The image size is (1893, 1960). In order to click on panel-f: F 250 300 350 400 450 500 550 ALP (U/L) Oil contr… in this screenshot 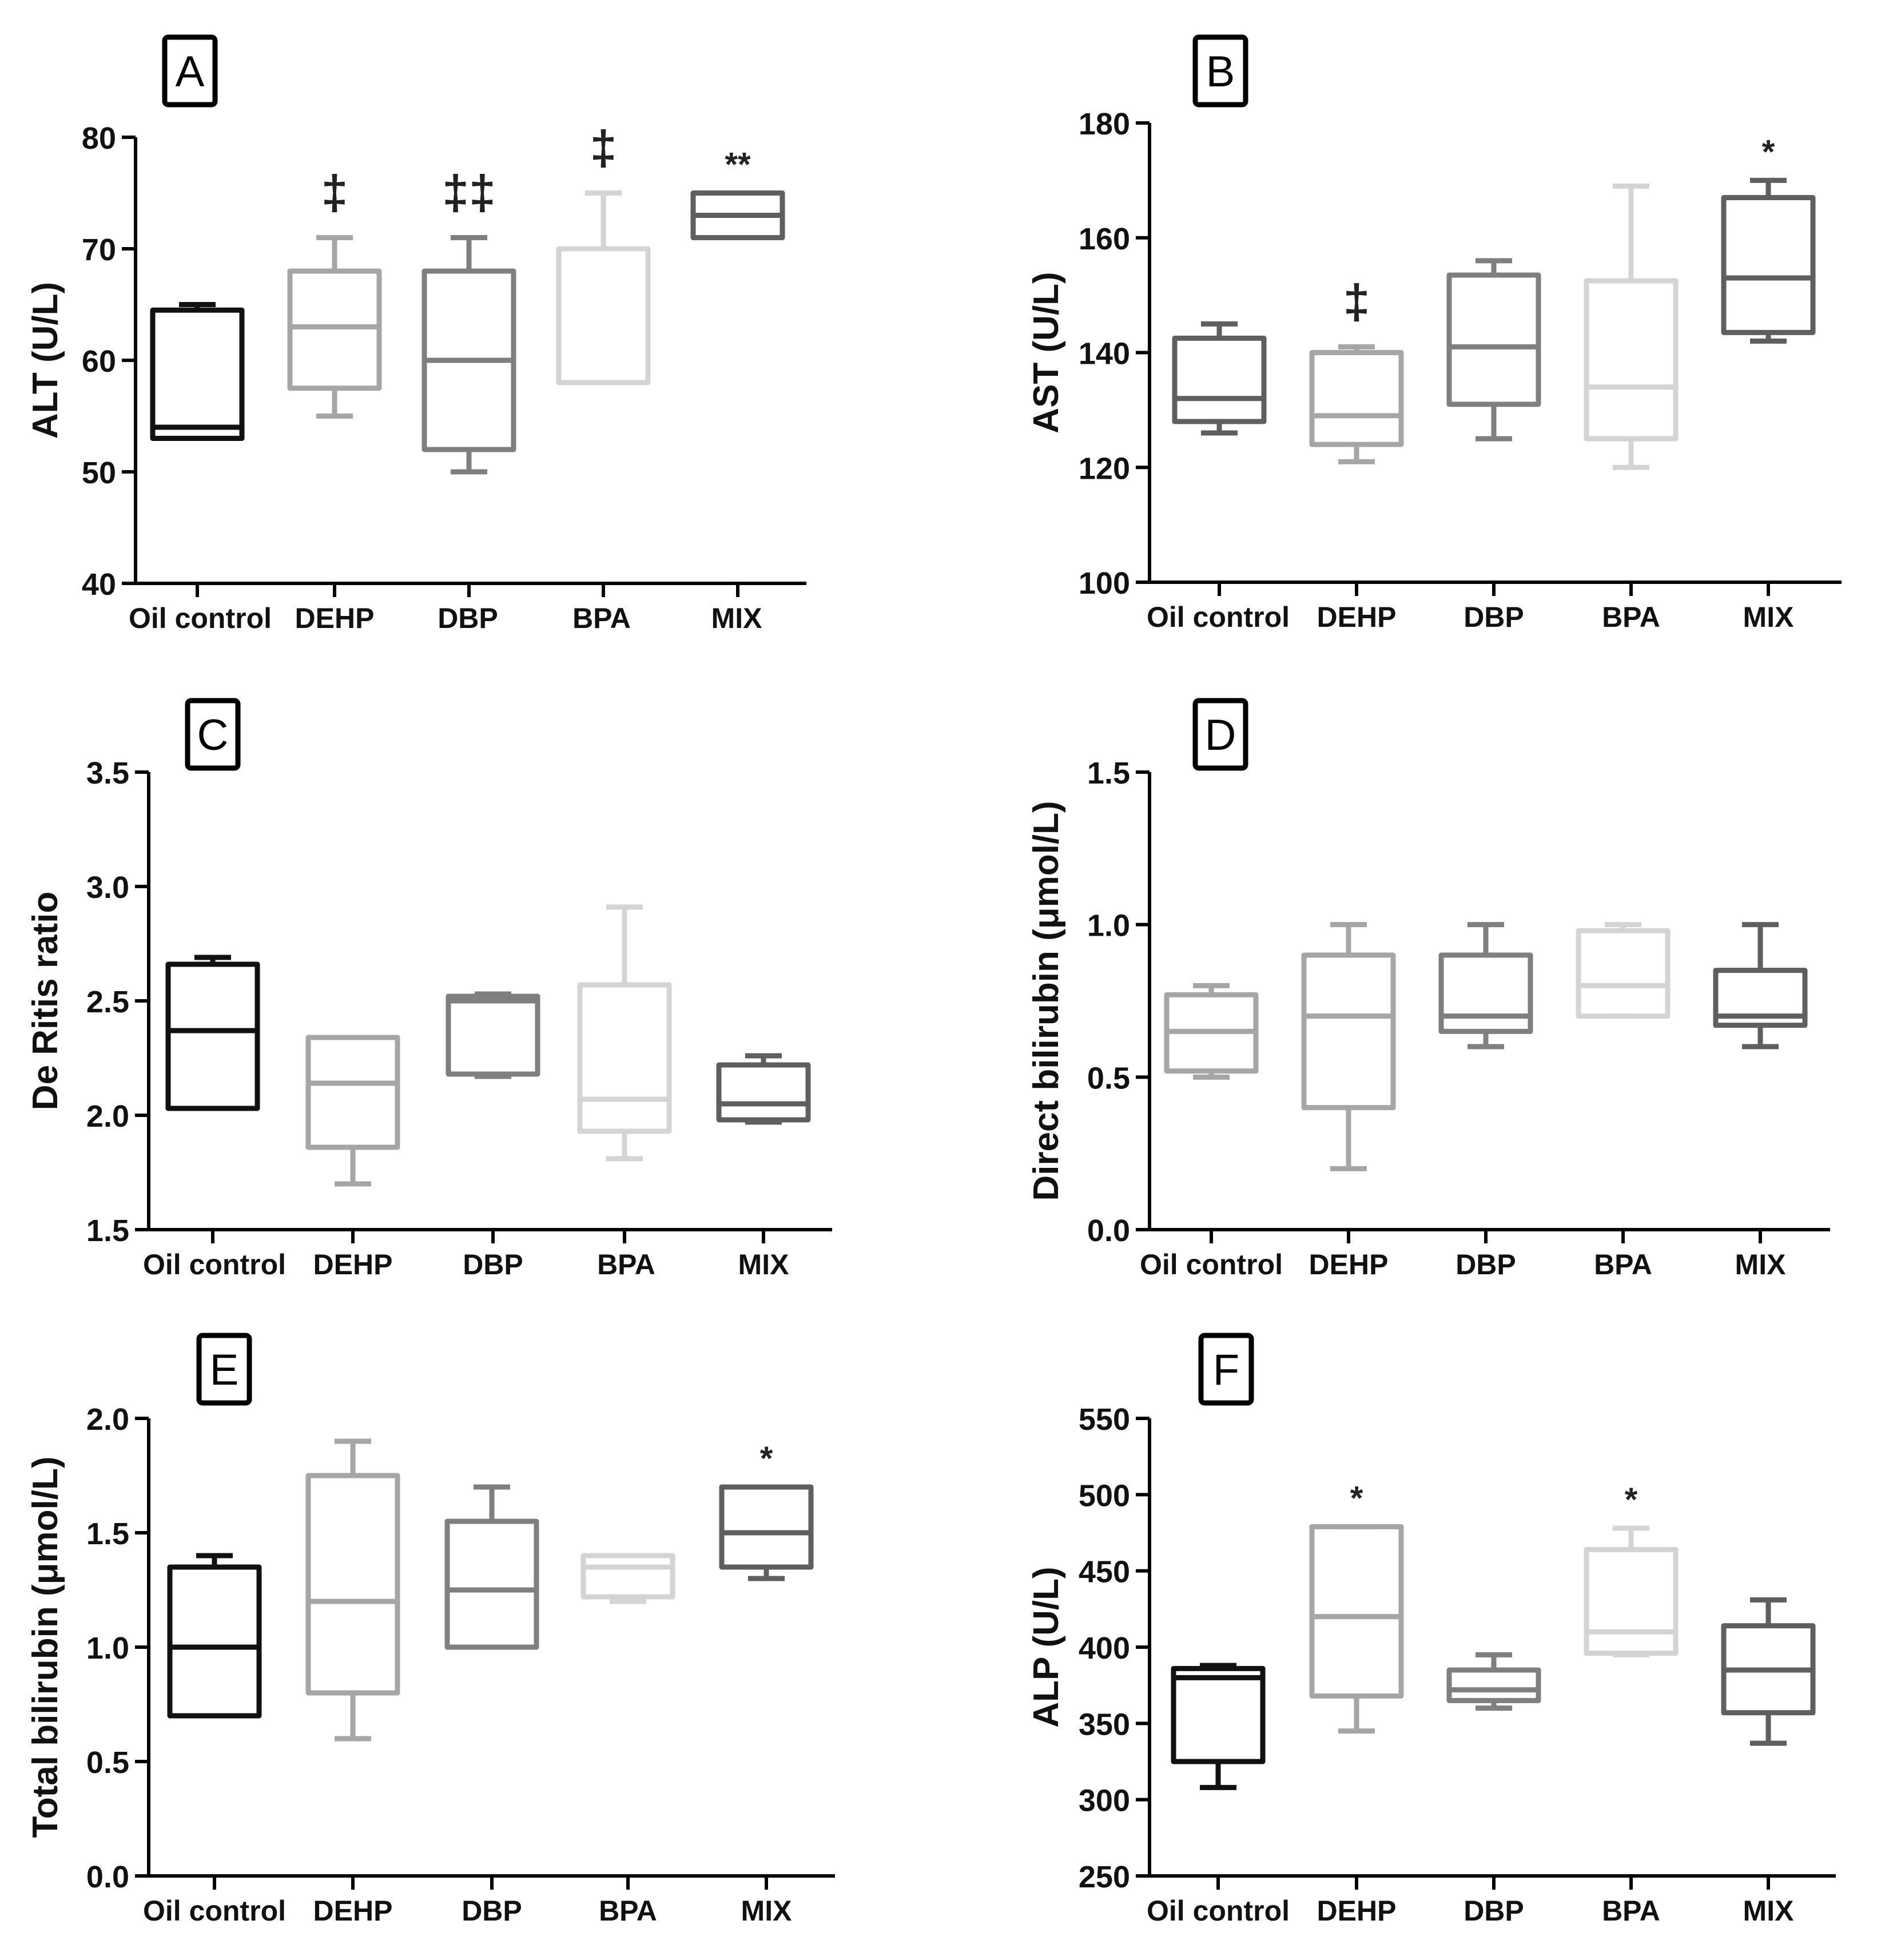, I will do `click(1431, 1630)`.